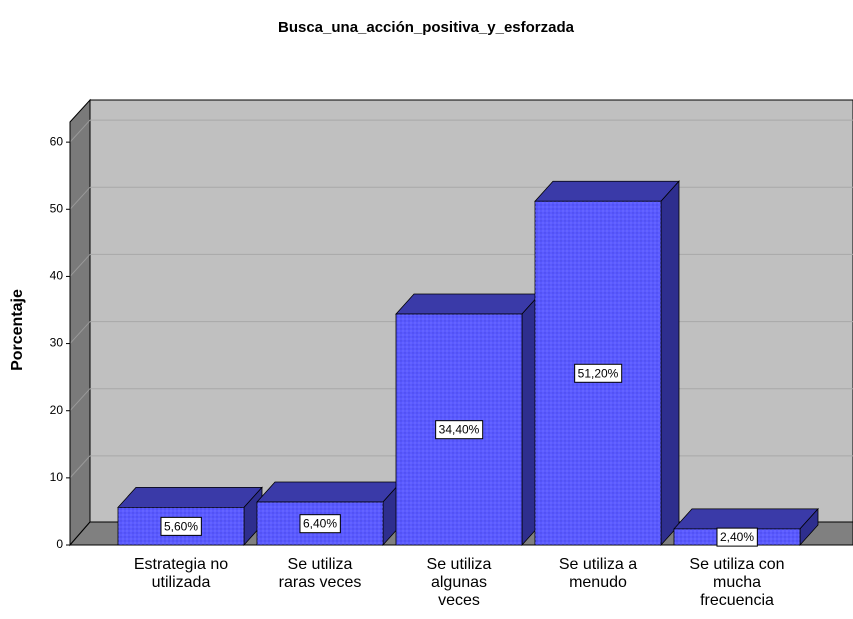 The image size is (853, 619). What do you see at coordinates (426, 27) in the screenshot?
I see `chart-title: Busca_una_acción_positiva_y_esforzada` at bounding box center [426, 27].